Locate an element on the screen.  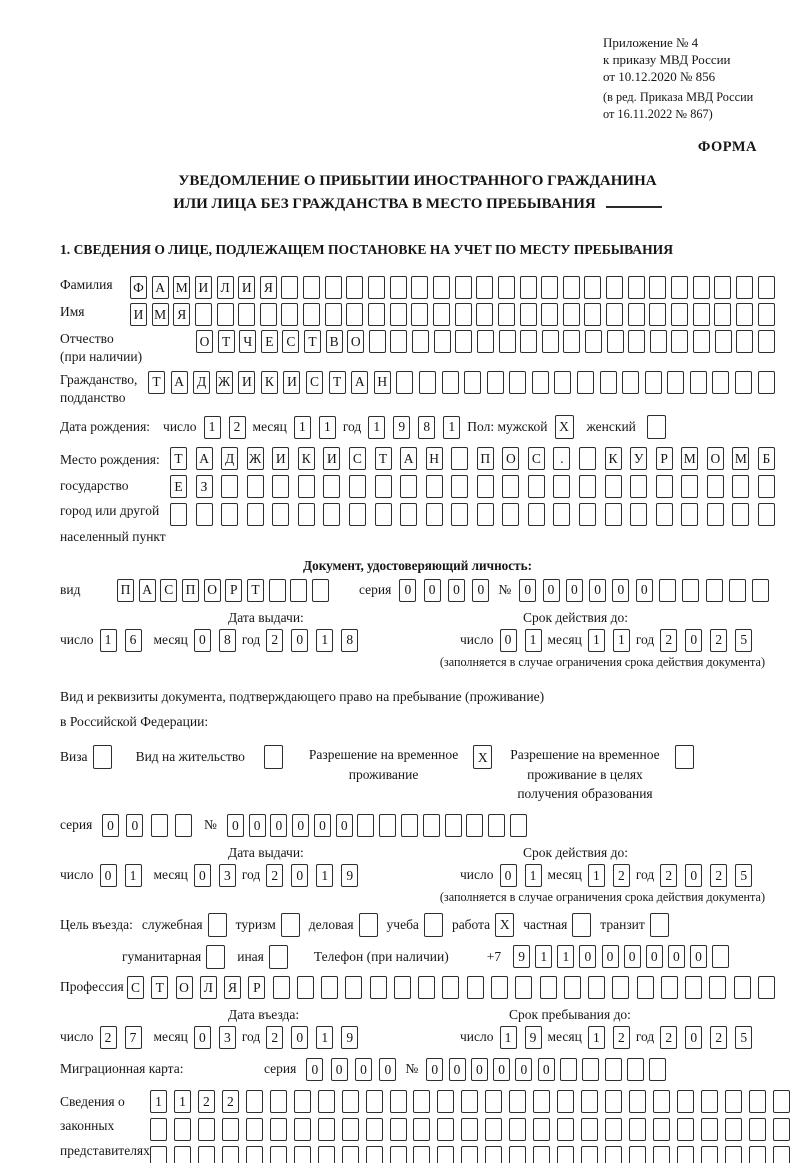
form-cell: А is located at coordinates (204, 459).